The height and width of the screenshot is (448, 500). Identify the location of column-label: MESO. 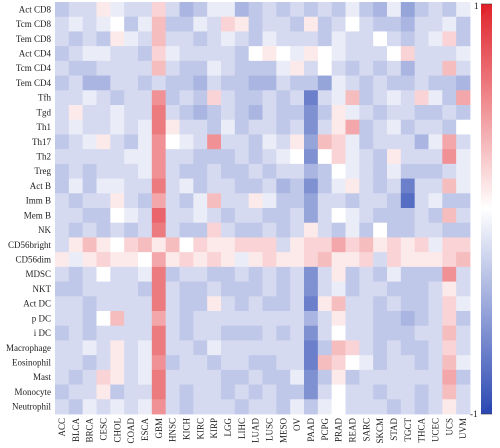
(283, 431).